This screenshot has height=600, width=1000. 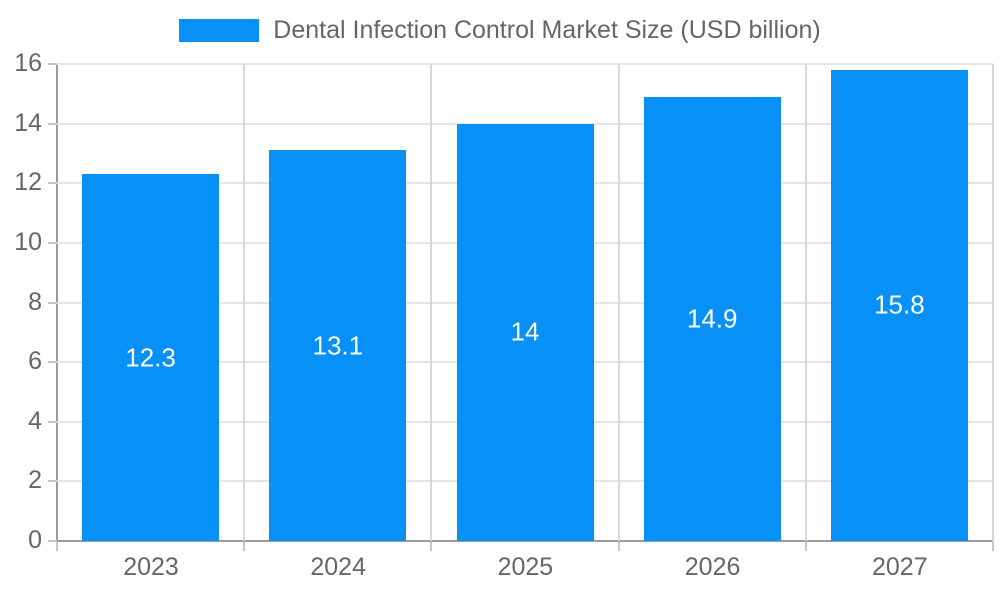 I want to click on bar-value-label: 15.8, so click(x=899, y=304).